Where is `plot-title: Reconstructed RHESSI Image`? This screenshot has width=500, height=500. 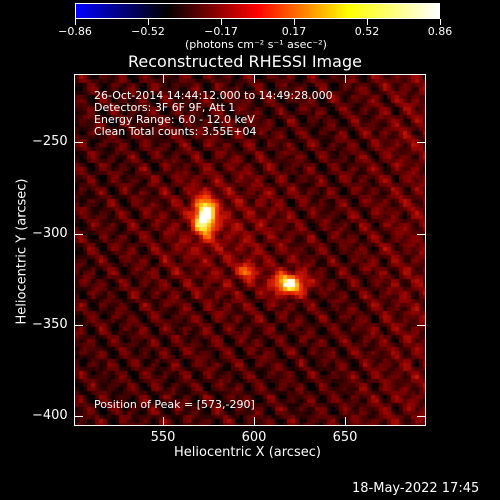
plot-title: Reconstructed RHESSI Image is located at coordinates (245, 61).